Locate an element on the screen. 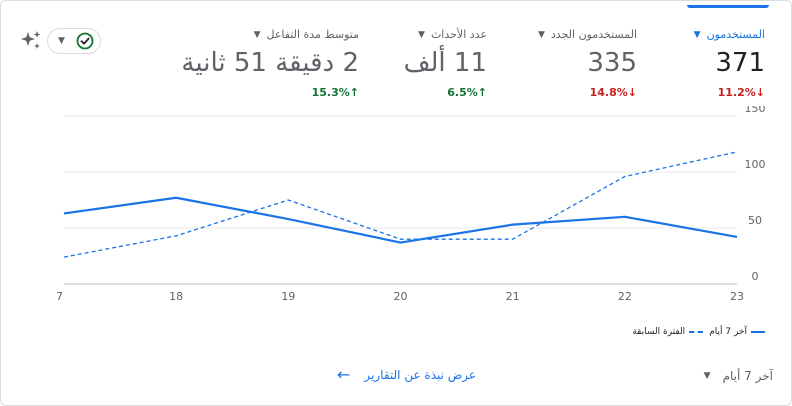 The height and width of the screenshot is (406, 792). arrow-left-icon: ← is located at coordinates (344, 374).